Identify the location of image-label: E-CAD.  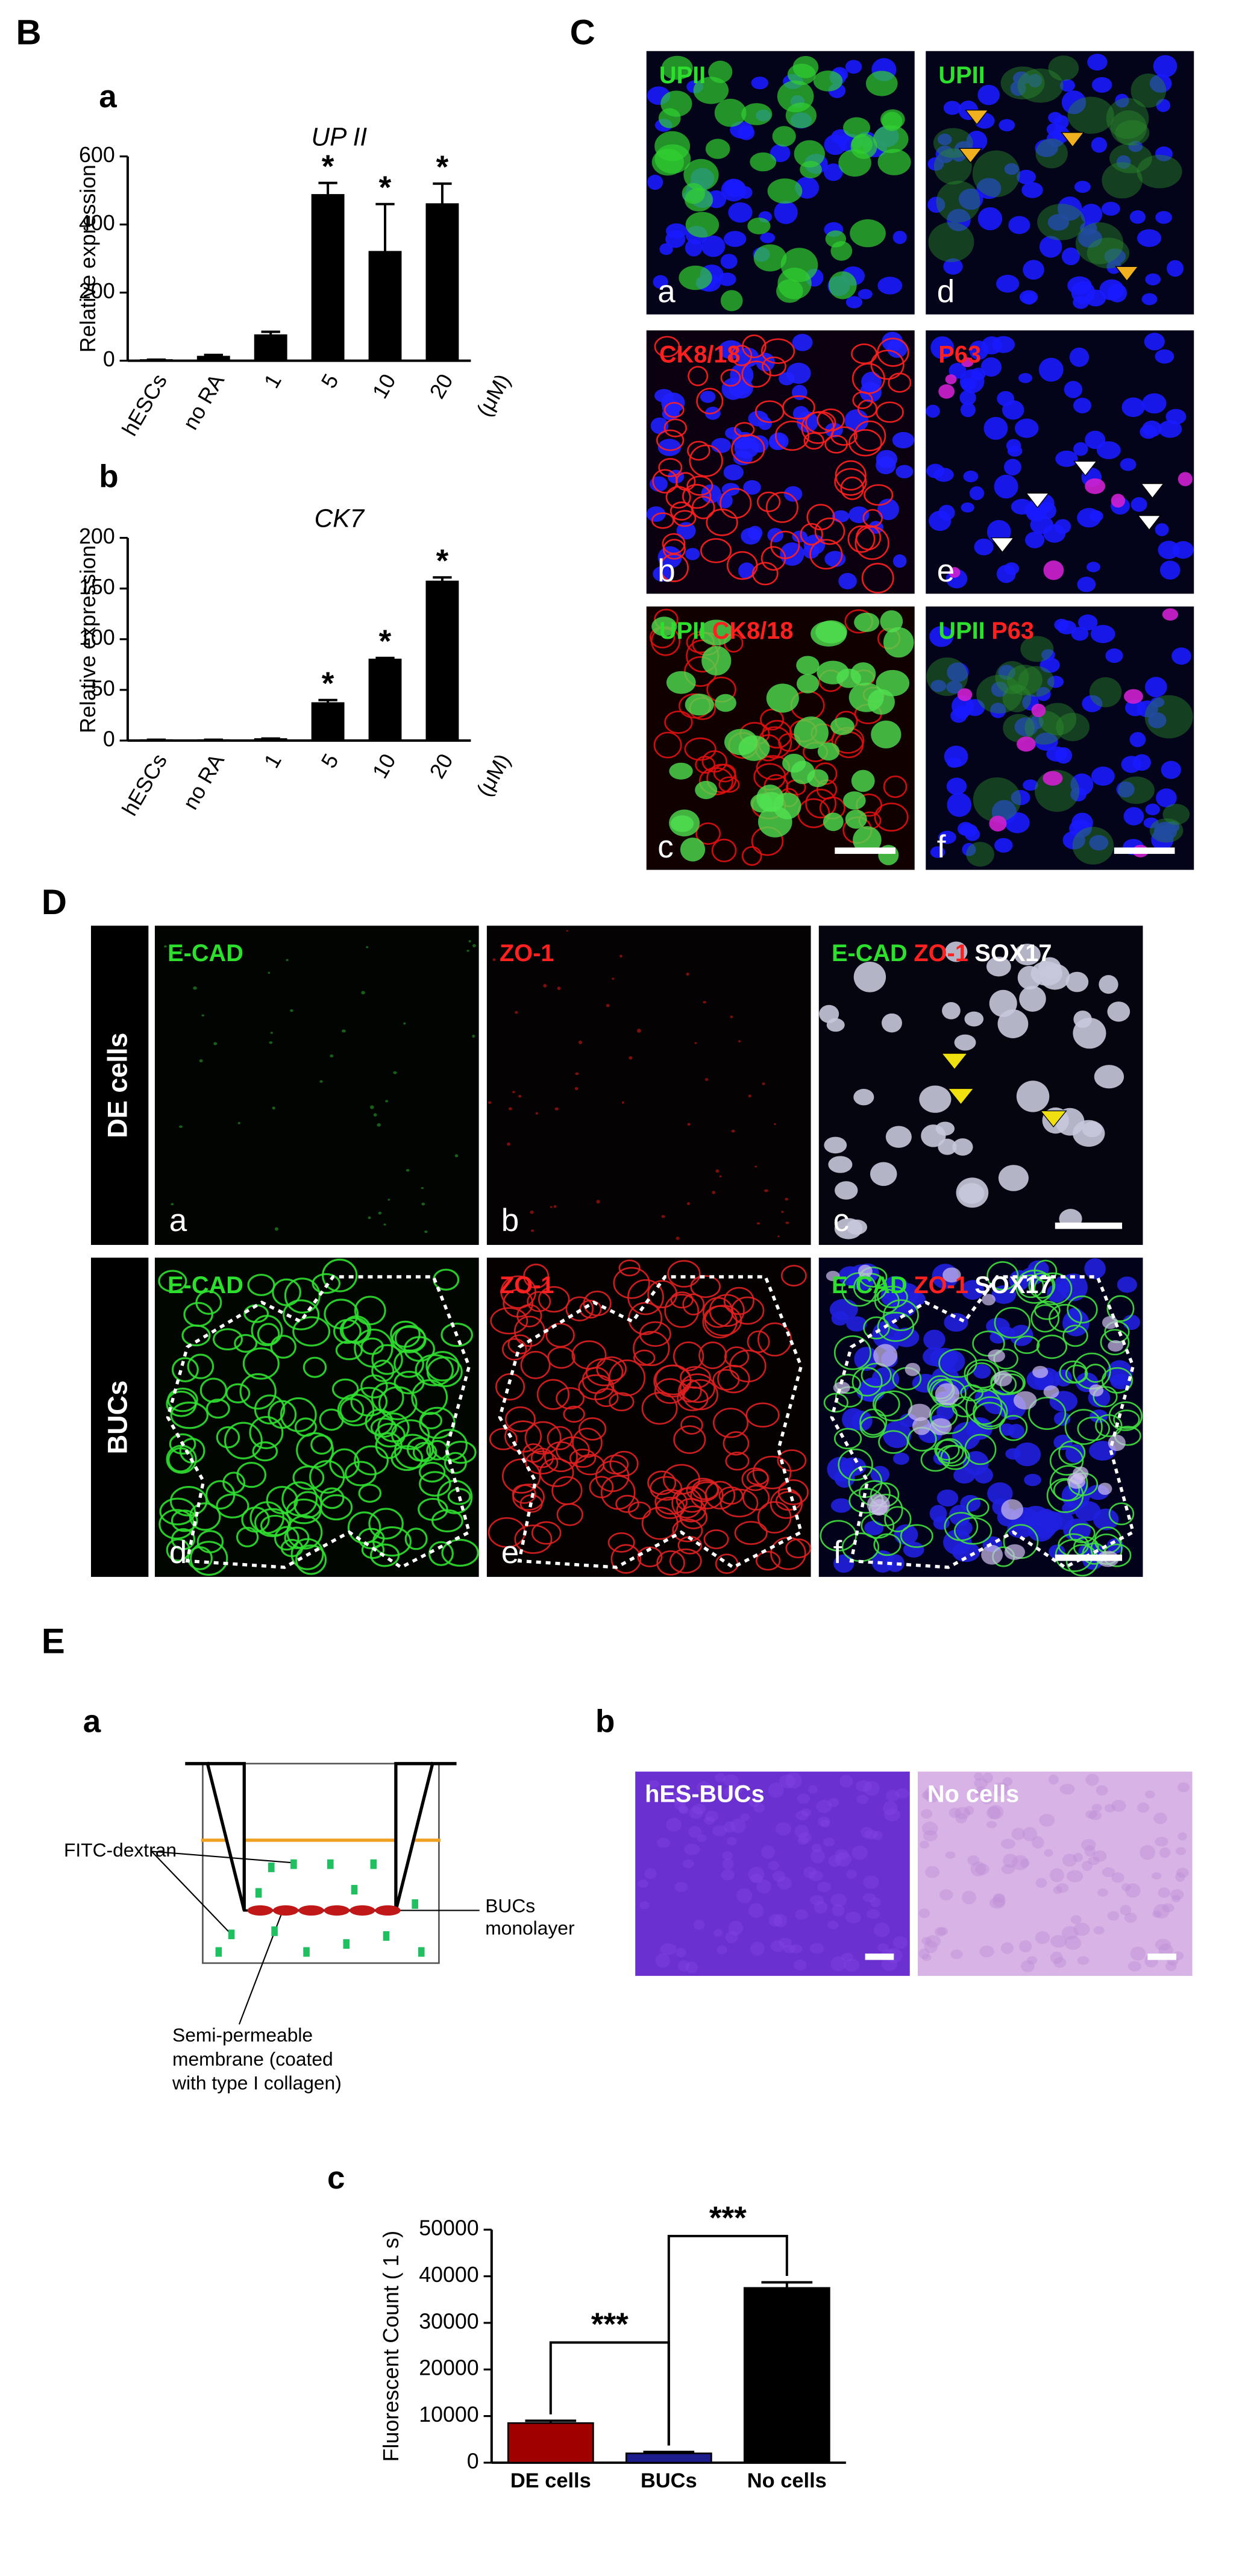
(206, 952).